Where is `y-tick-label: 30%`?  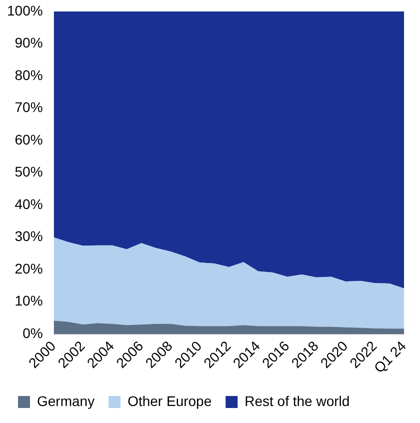 y-tick-label: 30% is located at coordinates (28, 236).